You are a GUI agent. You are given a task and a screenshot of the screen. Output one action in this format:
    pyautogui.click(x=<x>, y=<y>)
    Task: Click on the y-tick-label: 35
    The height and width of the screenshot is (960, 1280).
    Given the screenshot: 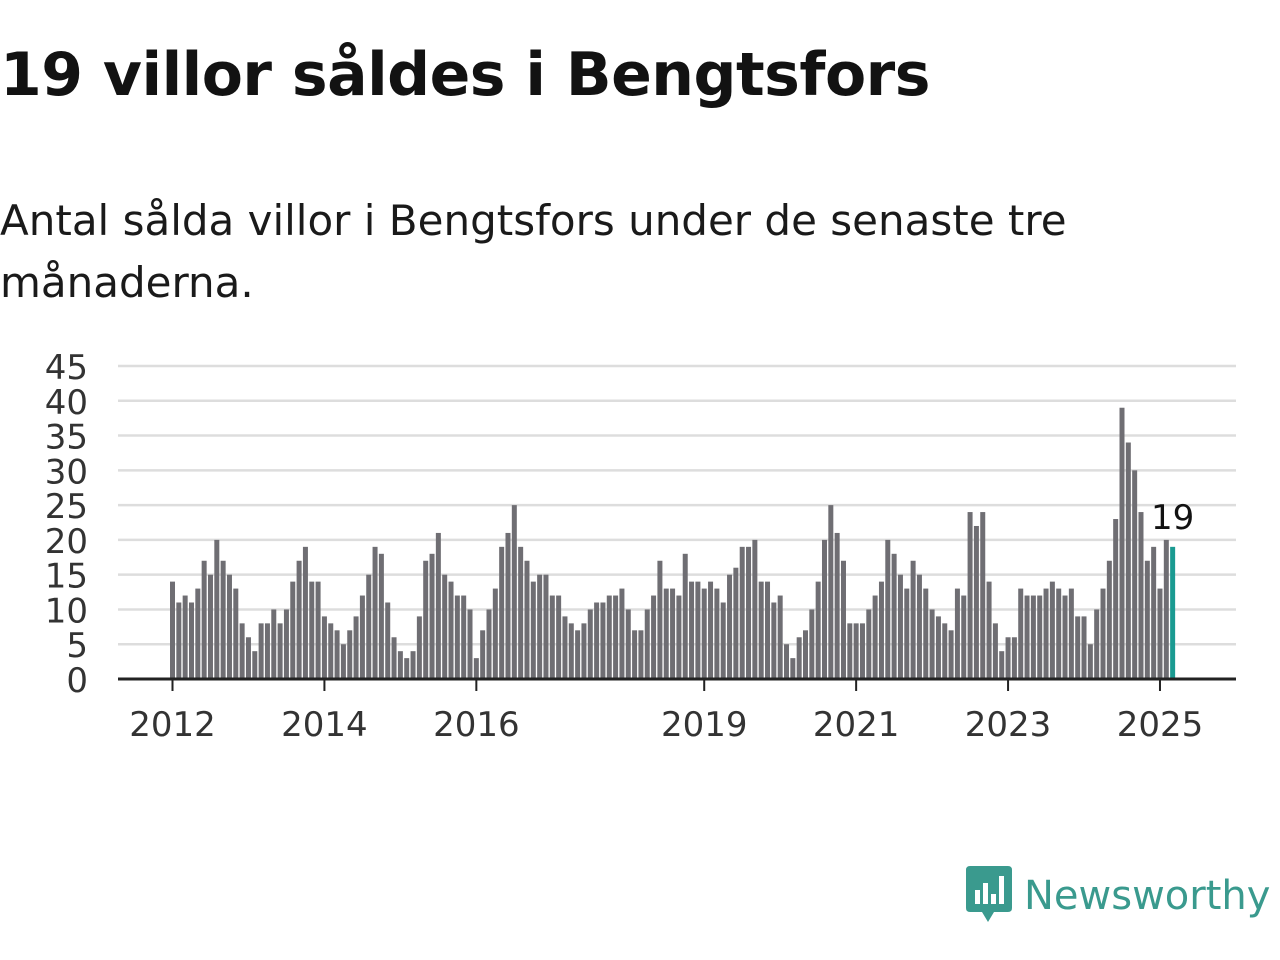 What is the action you would take?
    pyautogui.click(x=66, y=438)
    